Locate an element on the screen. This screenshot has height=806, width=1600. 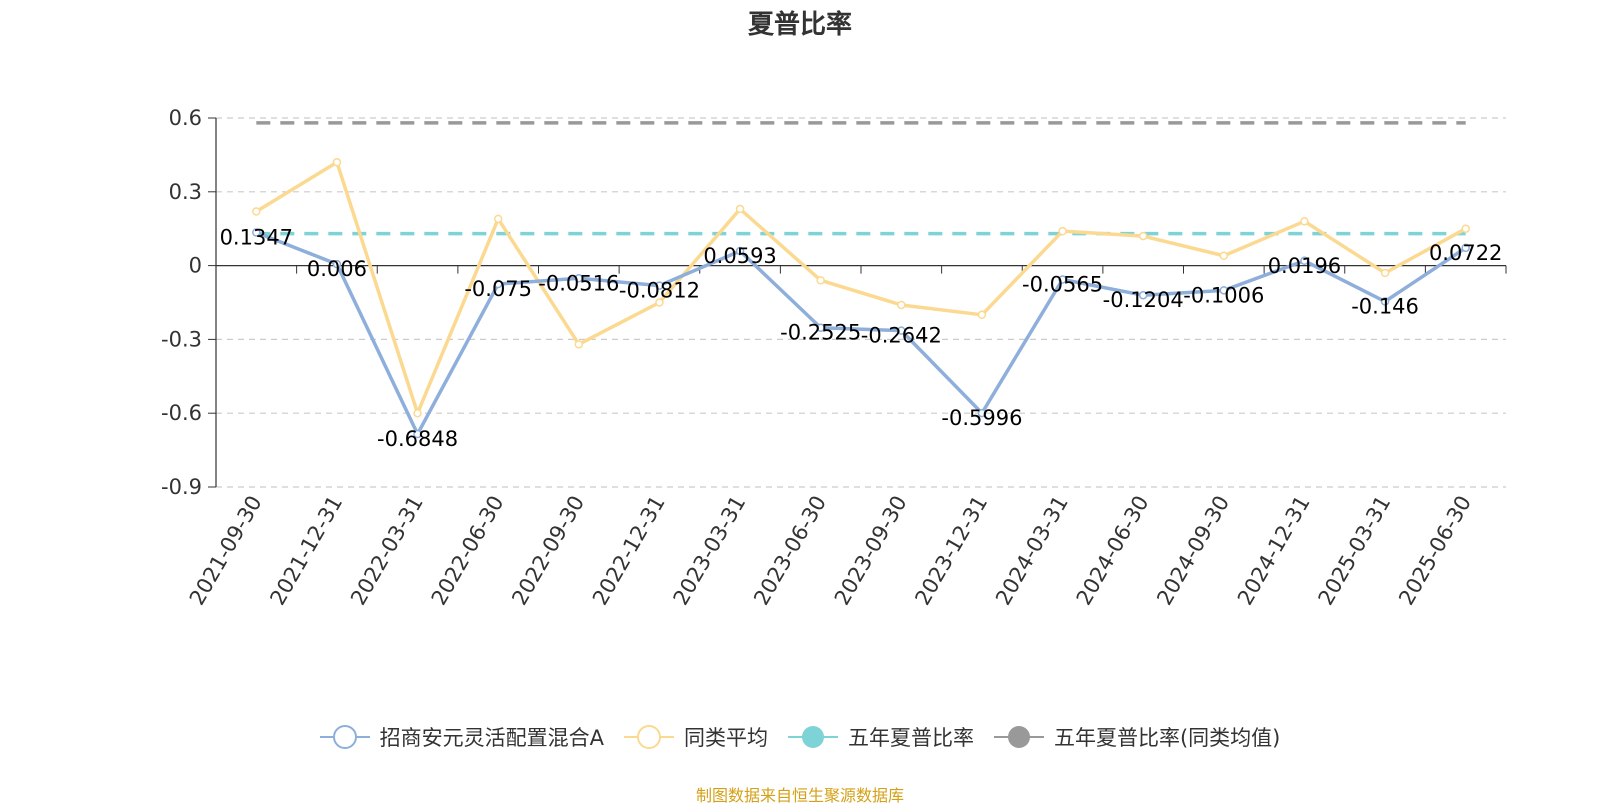
x-tick-label: 2024-06-30 is located at coordinates (1113, 551).